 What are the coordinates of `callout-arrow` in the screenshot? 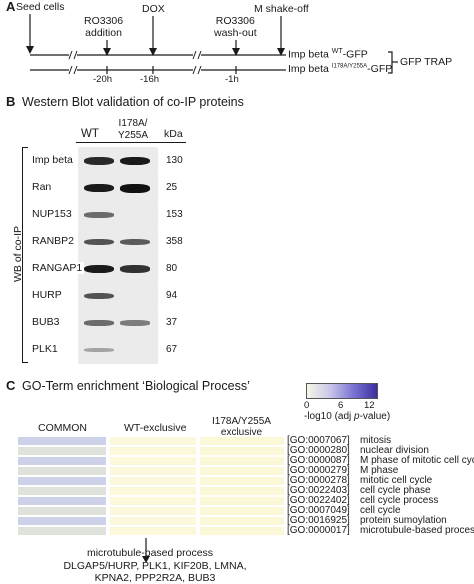 It's located at (146, 550).